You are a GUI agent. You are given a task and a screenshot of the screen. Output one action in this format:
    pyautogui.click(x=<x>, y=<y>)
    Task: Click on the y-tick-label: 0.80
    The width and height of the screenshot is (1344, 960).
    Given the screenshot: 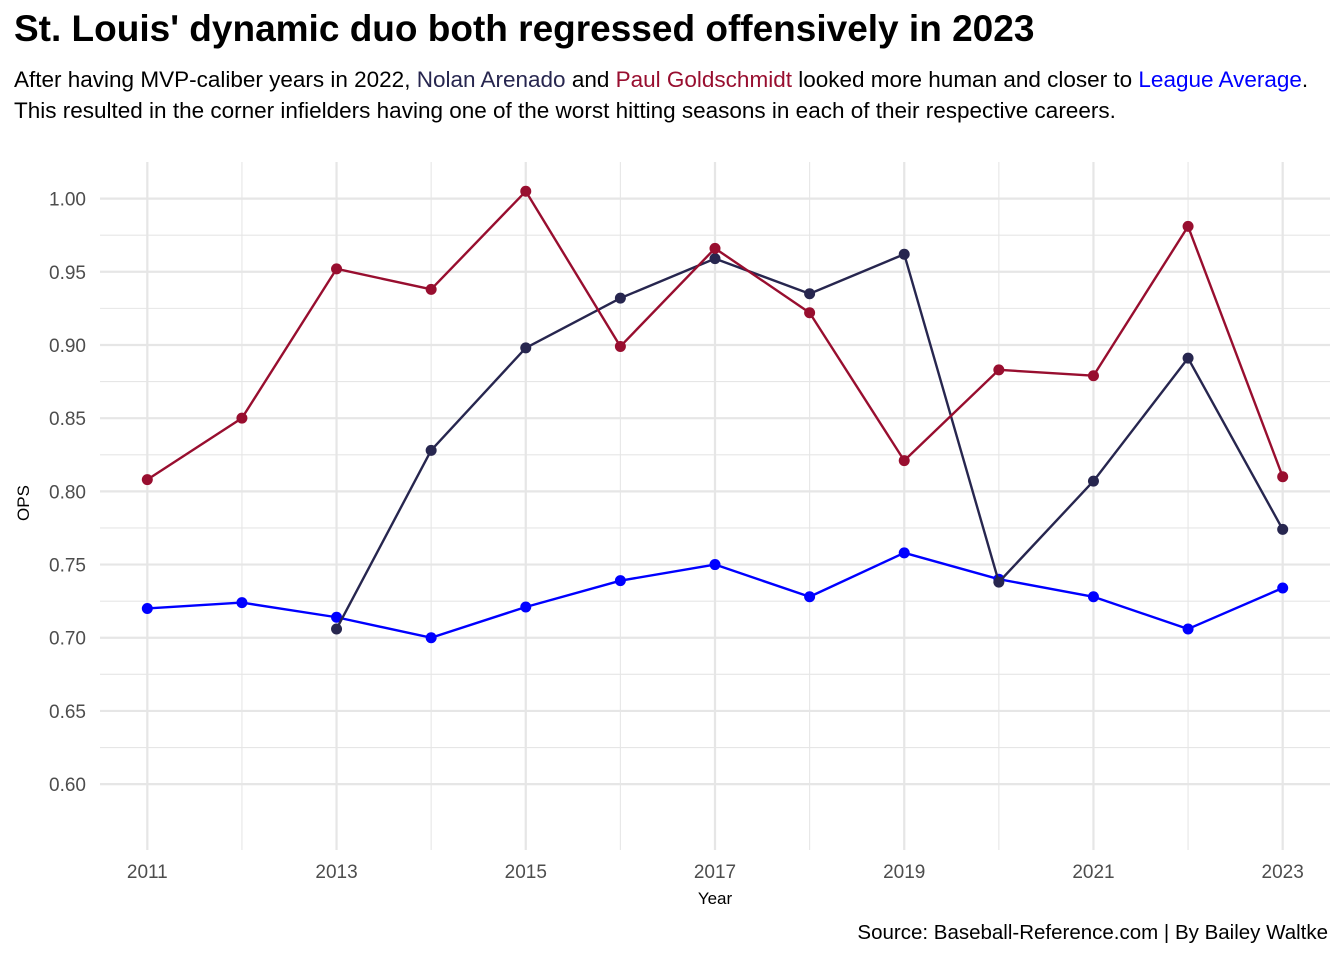 What is the action you would take?
    pyautogui.click(x=67, y=492)
    